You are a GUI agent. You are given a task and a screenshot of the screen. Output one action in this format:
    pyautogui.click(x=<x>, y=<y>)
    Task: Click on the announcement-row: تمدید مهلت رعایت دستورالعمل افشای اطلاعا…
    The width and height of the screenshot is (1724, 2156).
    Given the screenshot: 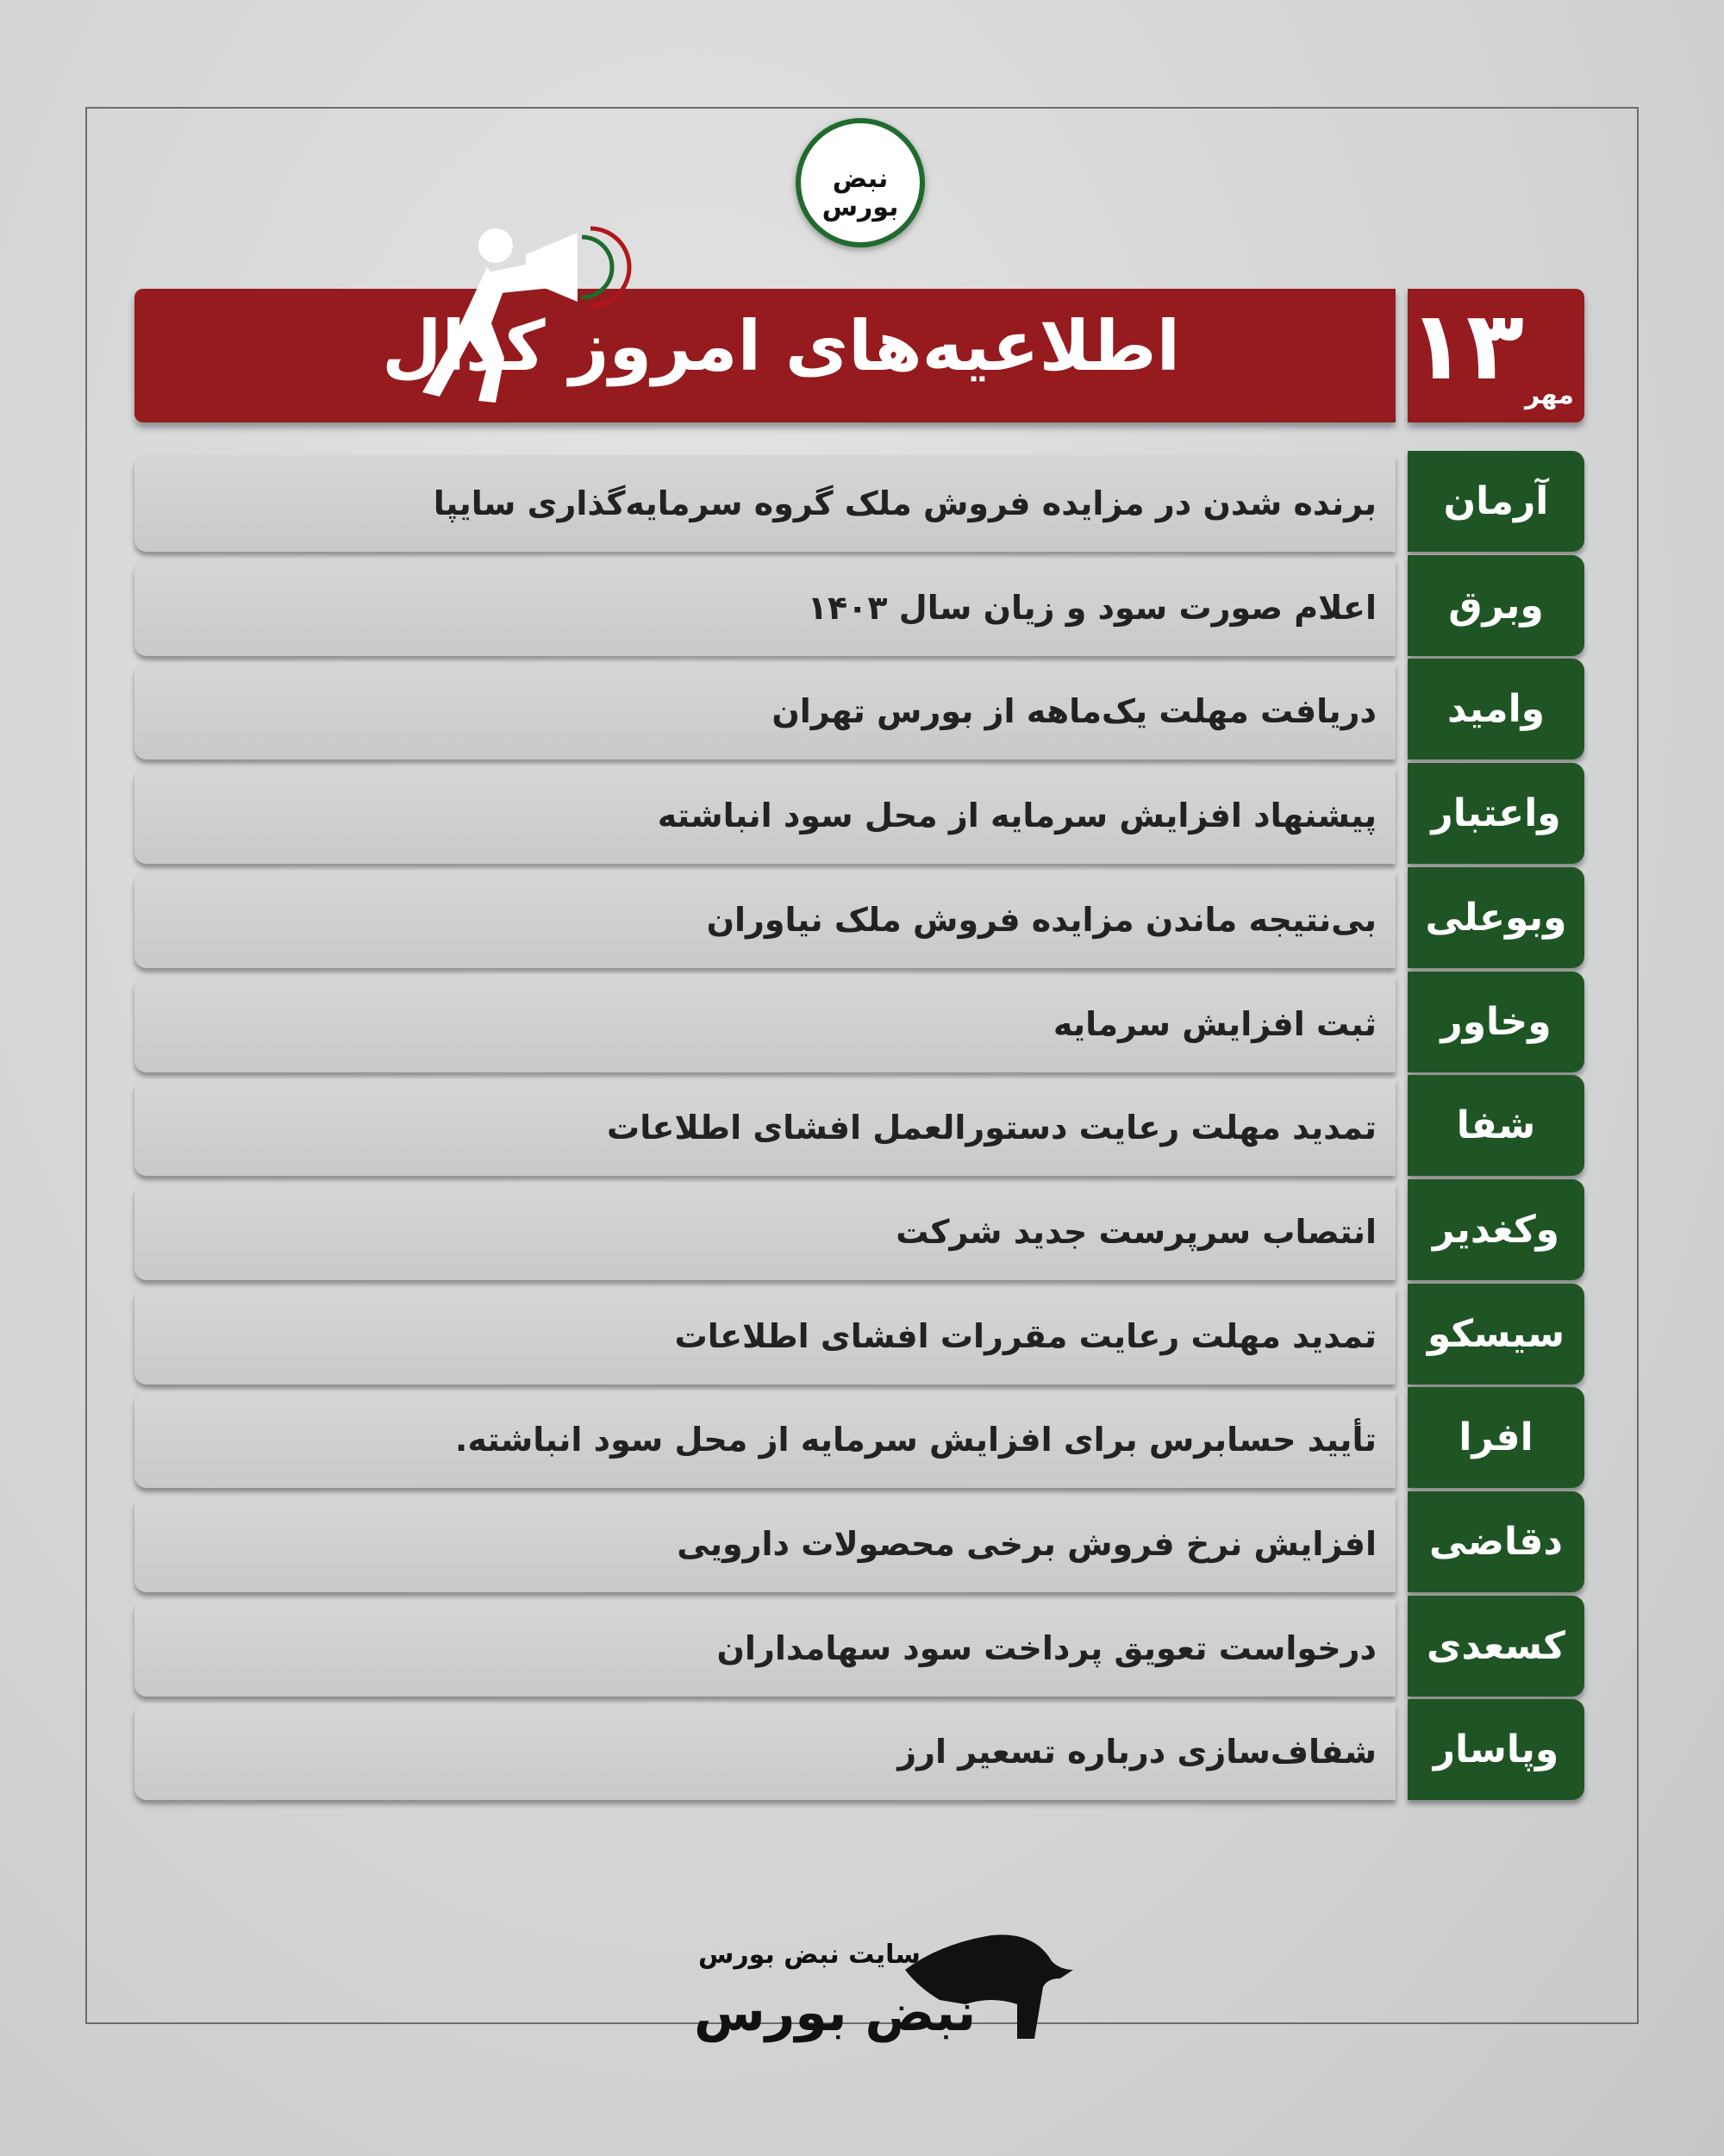 What is the action you would take?
    pyautogui.click(x=859, y=1126)
    